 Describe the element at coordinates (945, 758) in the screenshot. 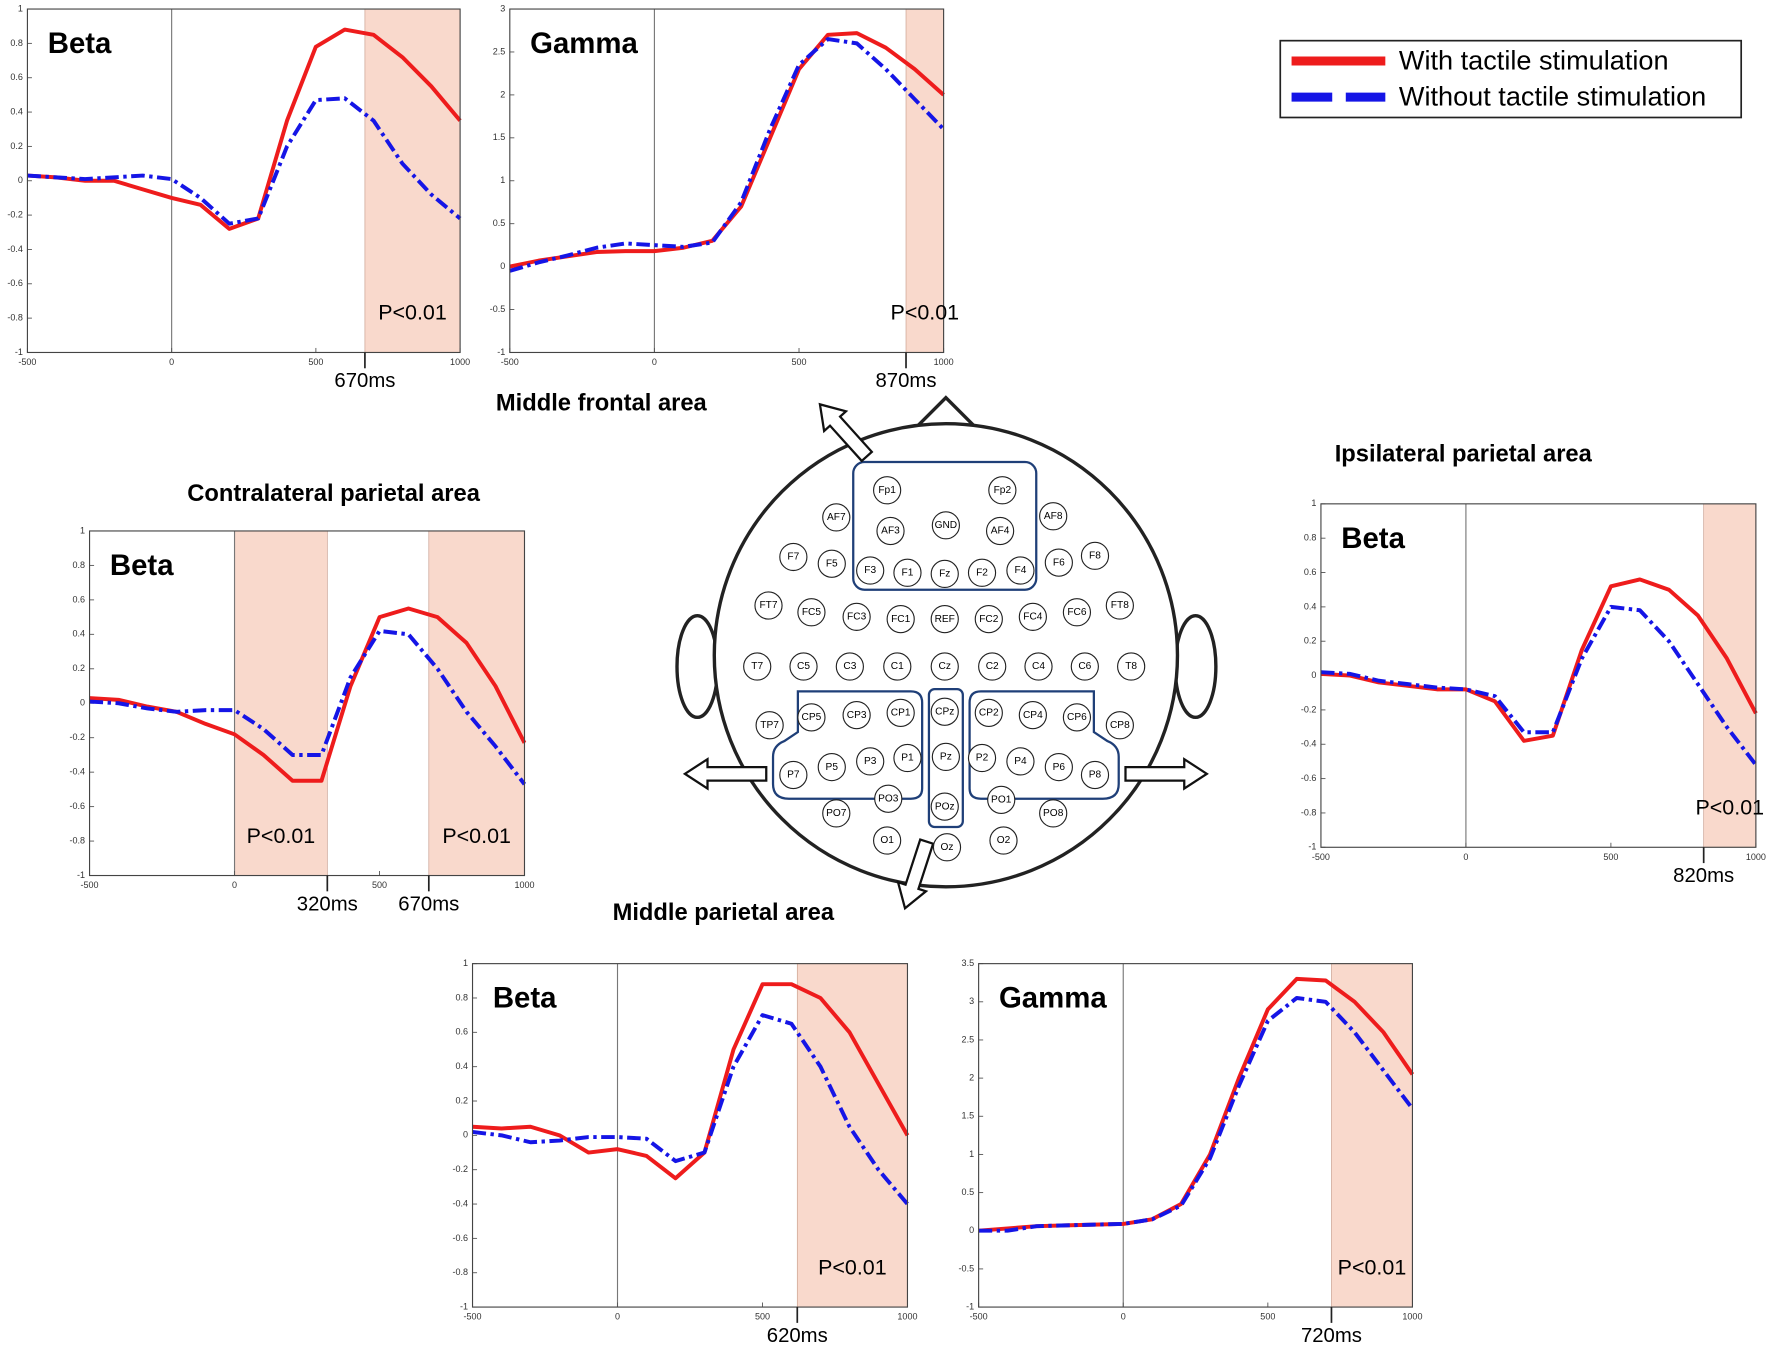

I see `middle-parietal-region` at that location.